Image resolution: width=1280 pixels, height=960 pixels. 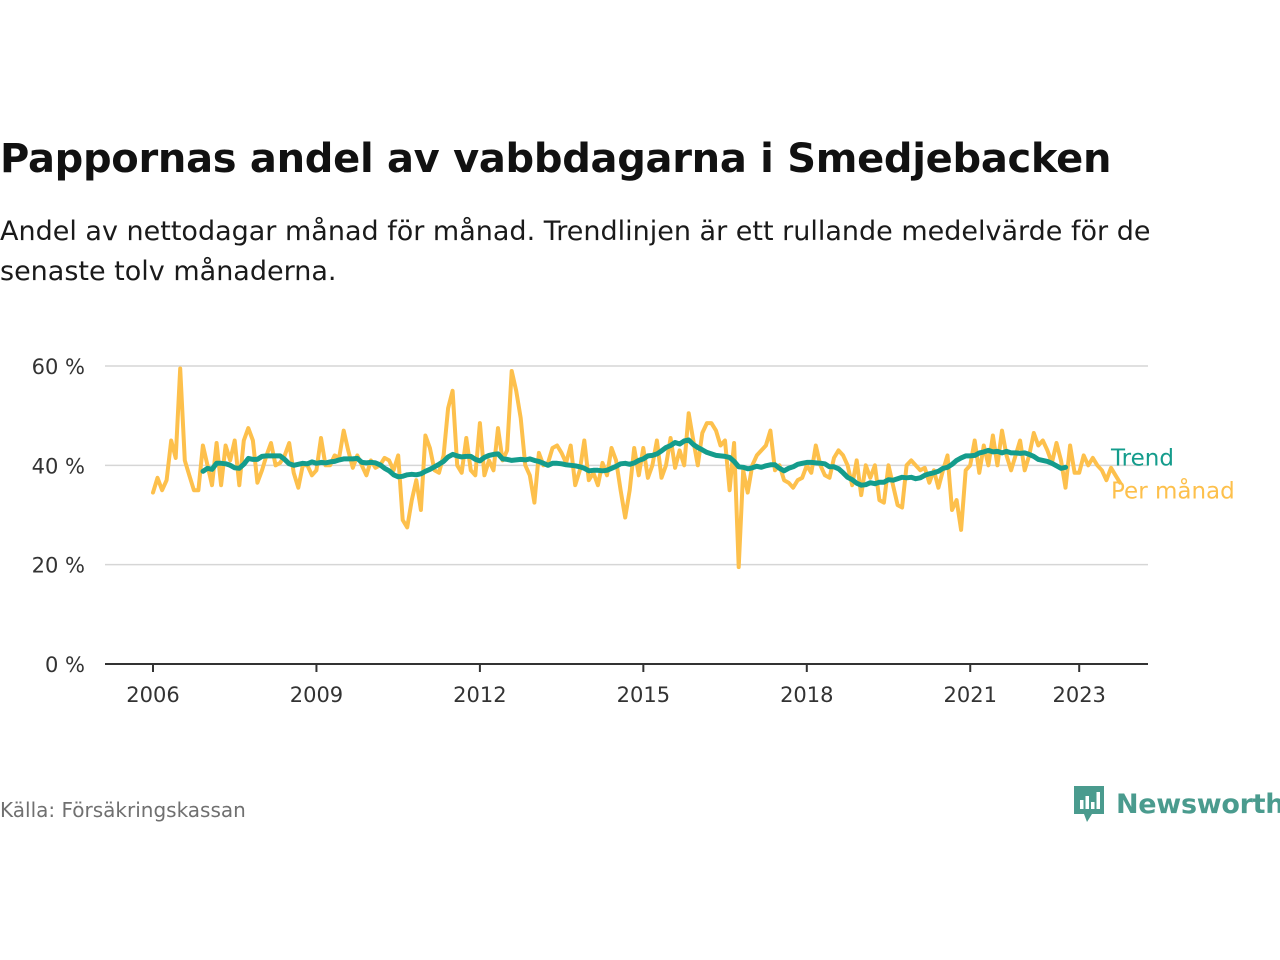 I want to click on x-tick: 2015, so click(x=643, y=685).